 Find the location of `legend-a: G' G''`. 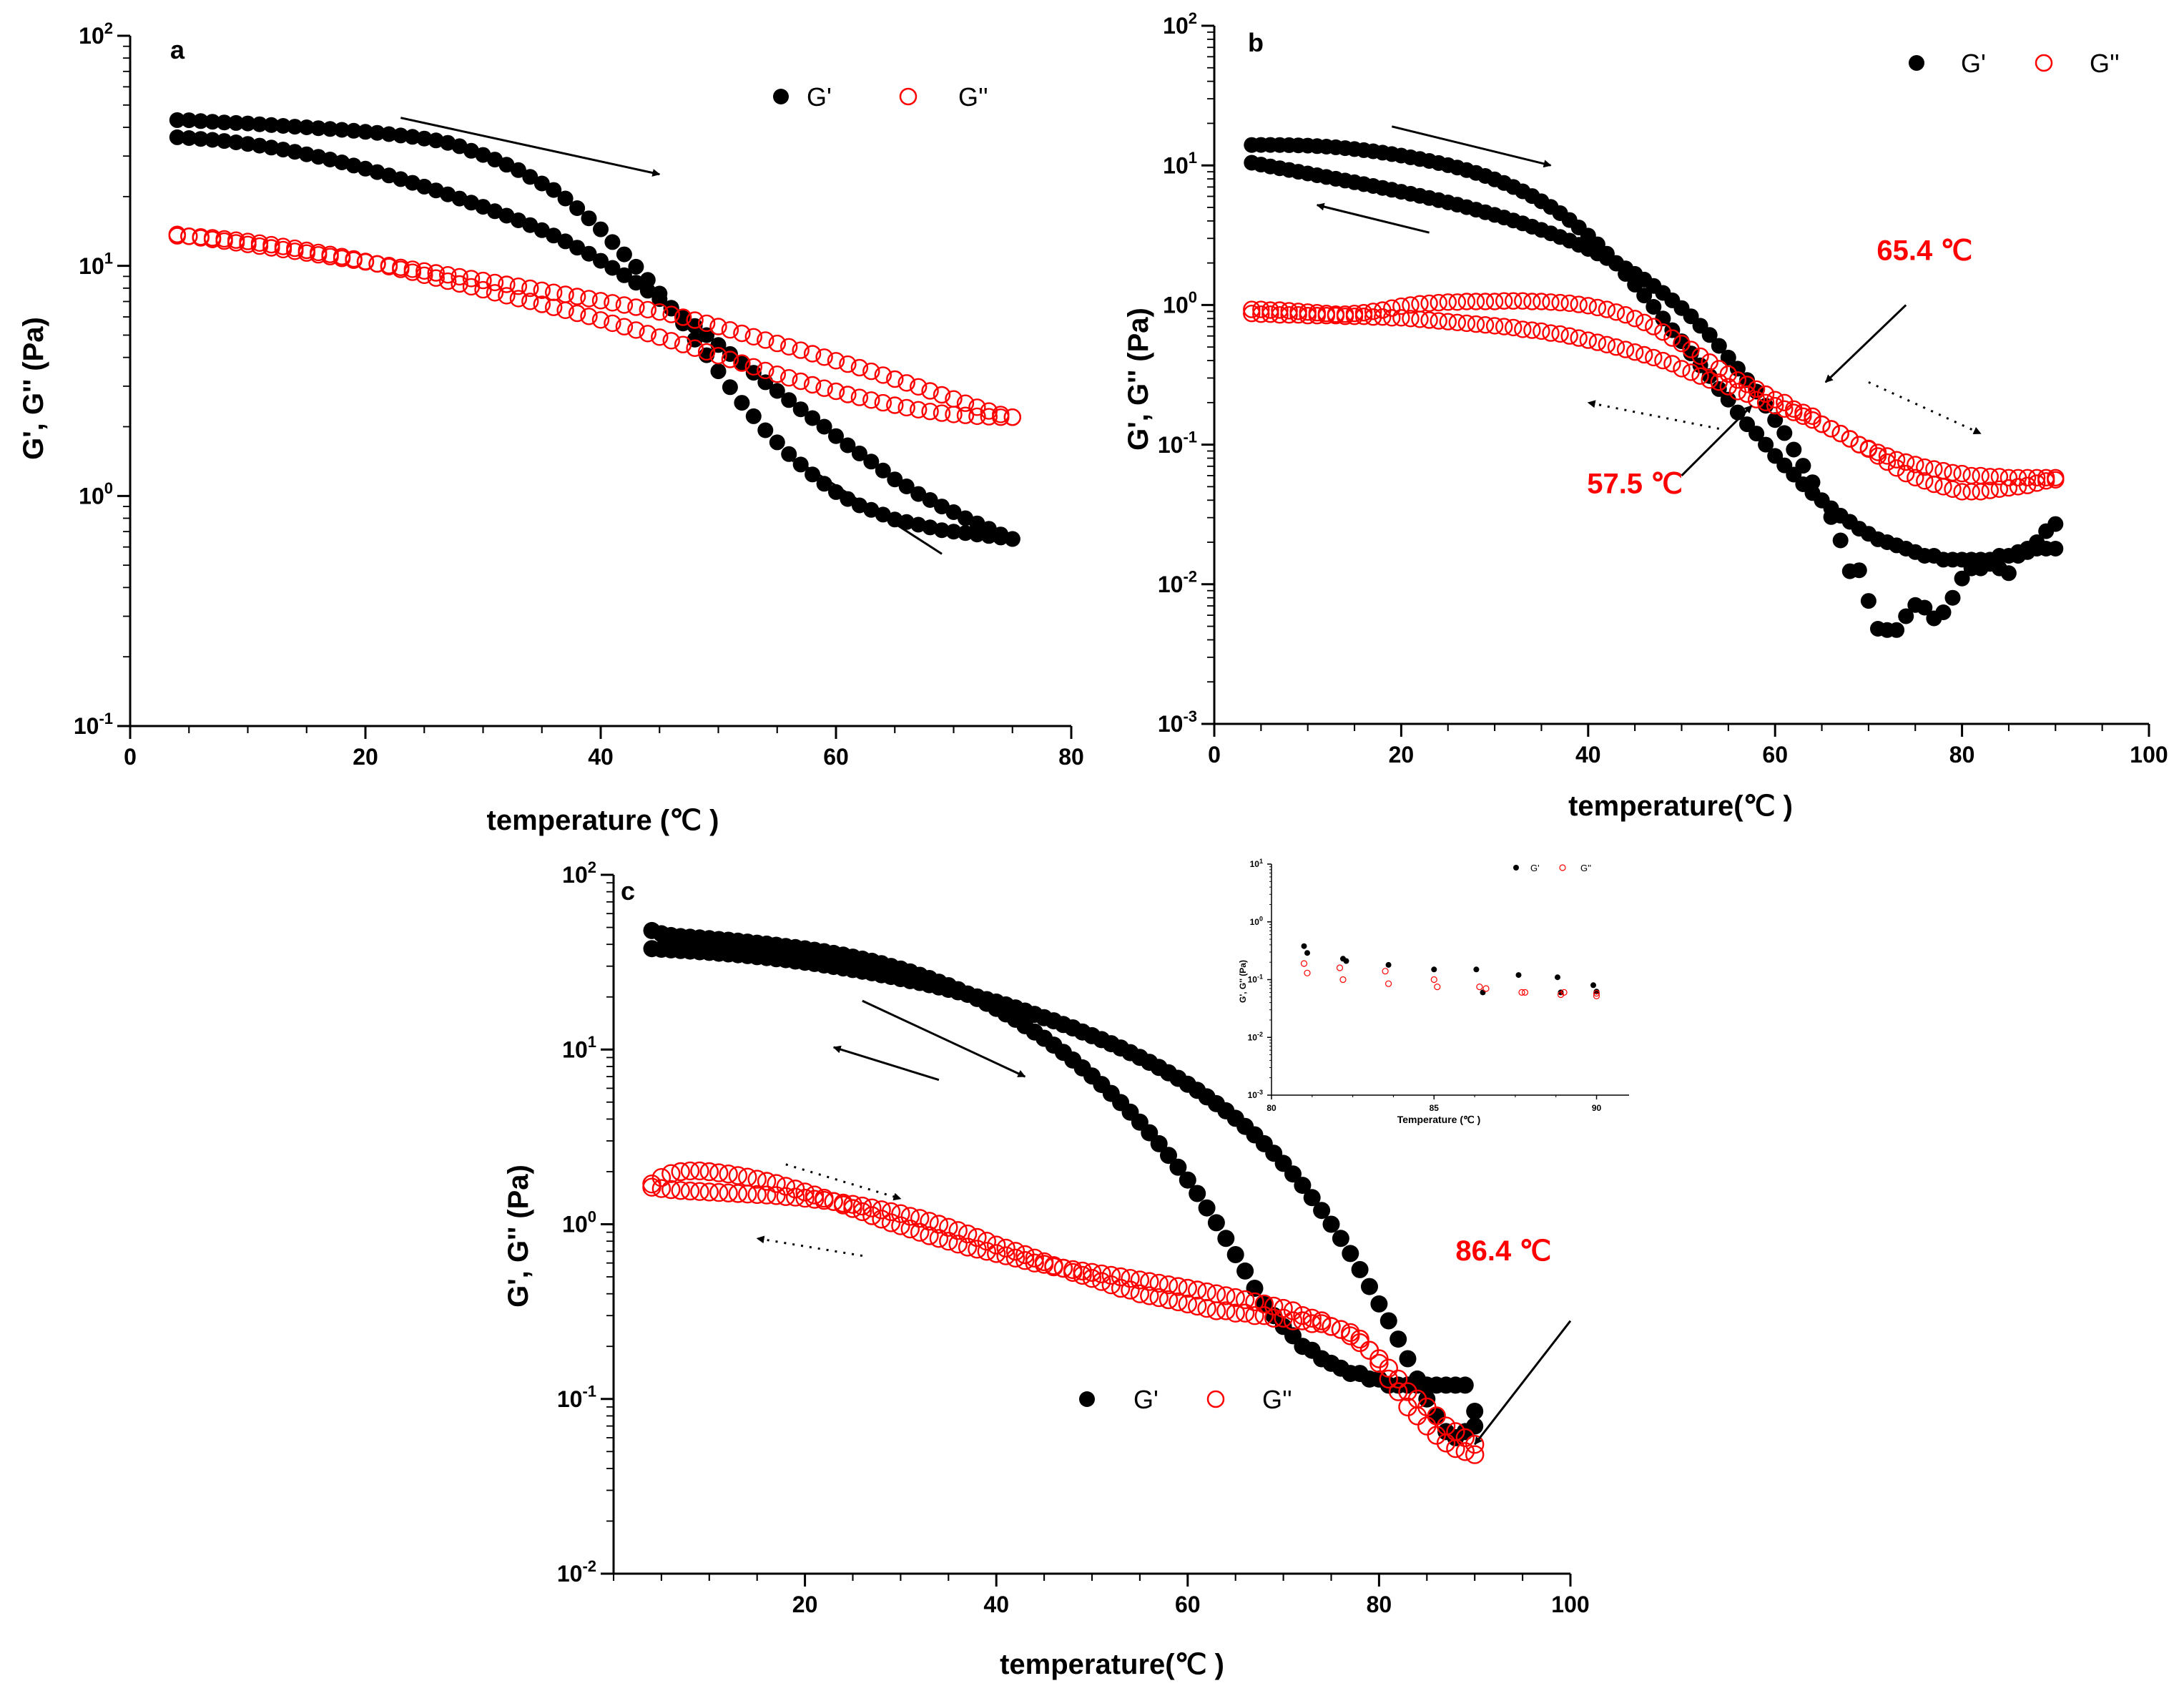

legend-a: G' G'' is located at coordinates (881, 97).